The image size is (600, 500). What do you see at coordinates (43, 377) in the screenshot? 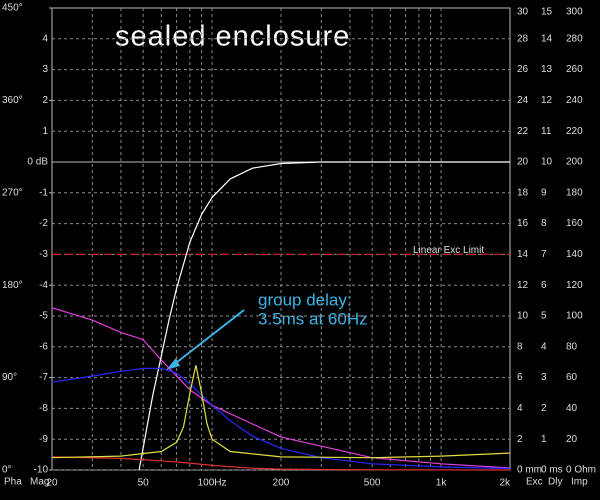
I see `y-tick-label: -7` at bounding box center [43, 377].